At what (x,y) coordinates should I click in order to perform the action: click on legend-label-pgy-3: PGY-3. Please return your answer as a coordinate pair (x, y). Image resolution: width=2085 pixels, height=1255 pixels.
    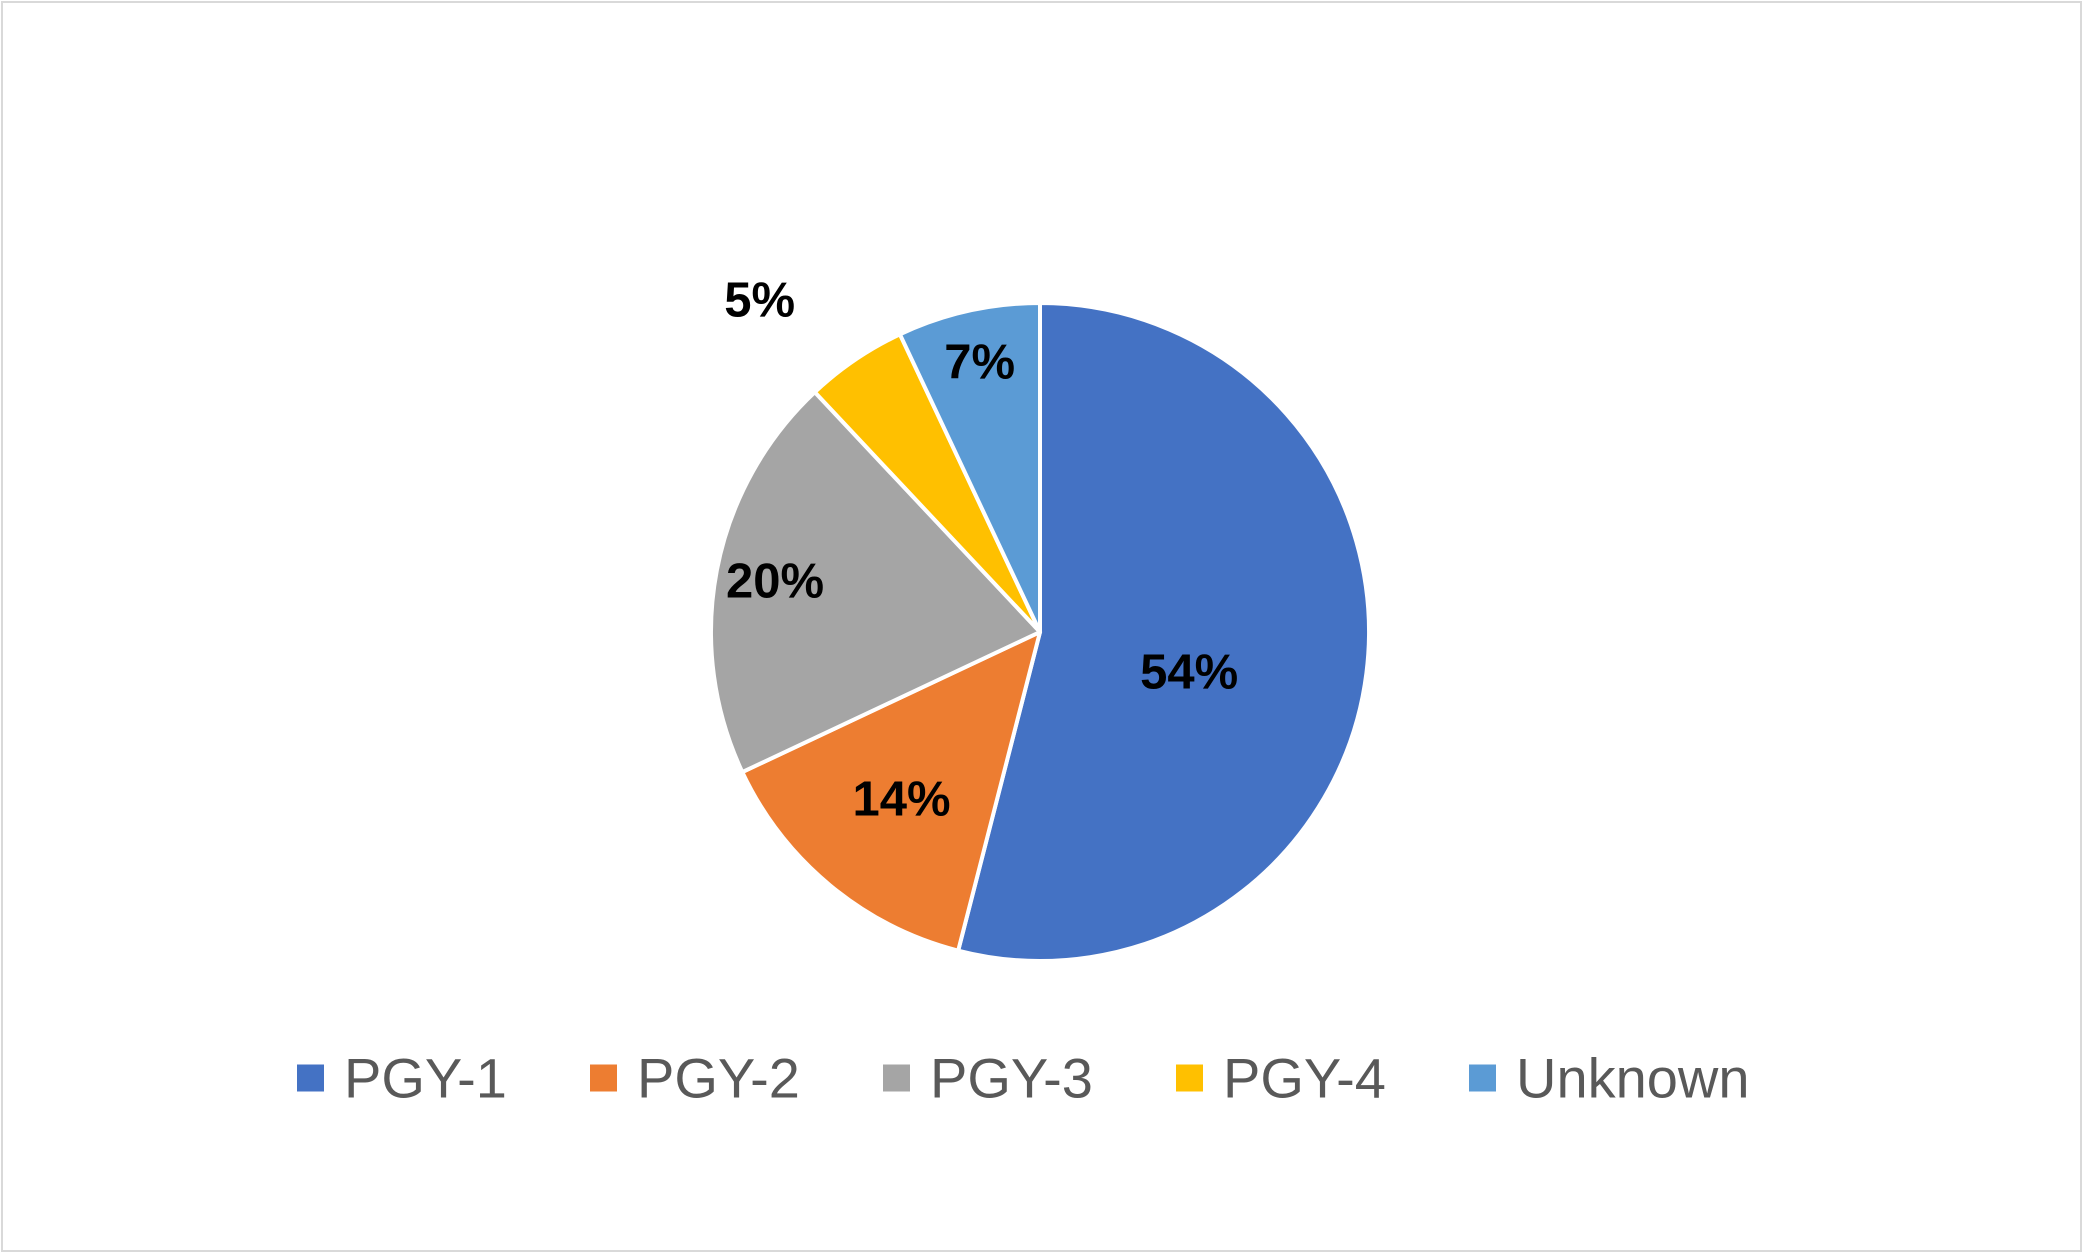
    Looking at the image, I should click on (1011, 1078).